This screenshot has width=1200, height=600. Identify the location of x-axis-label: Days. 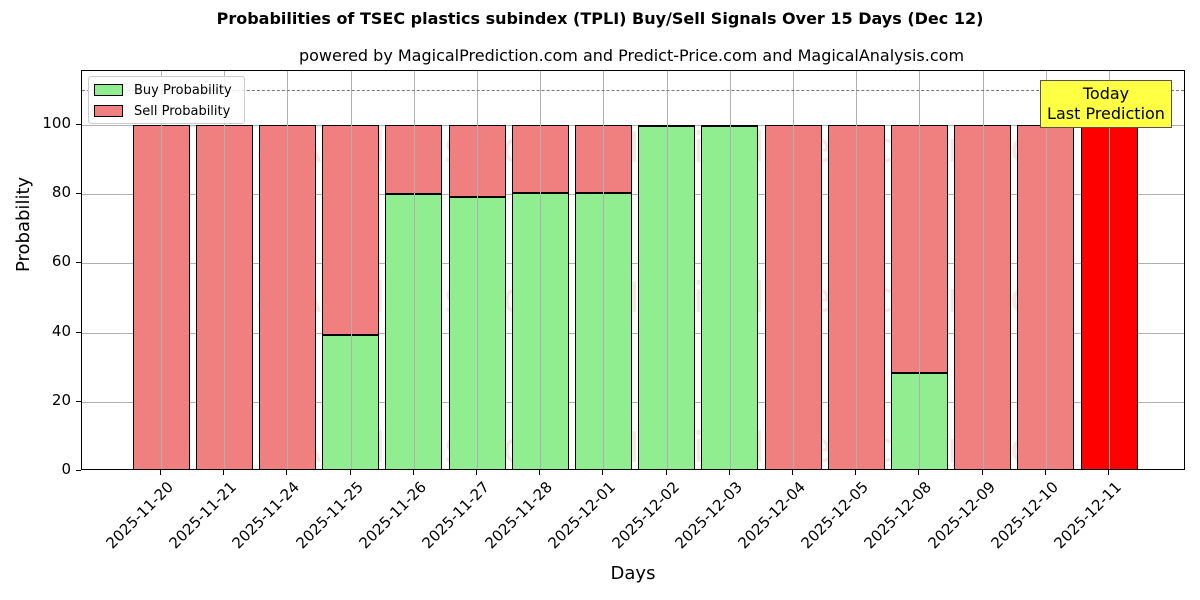
(633, 573).